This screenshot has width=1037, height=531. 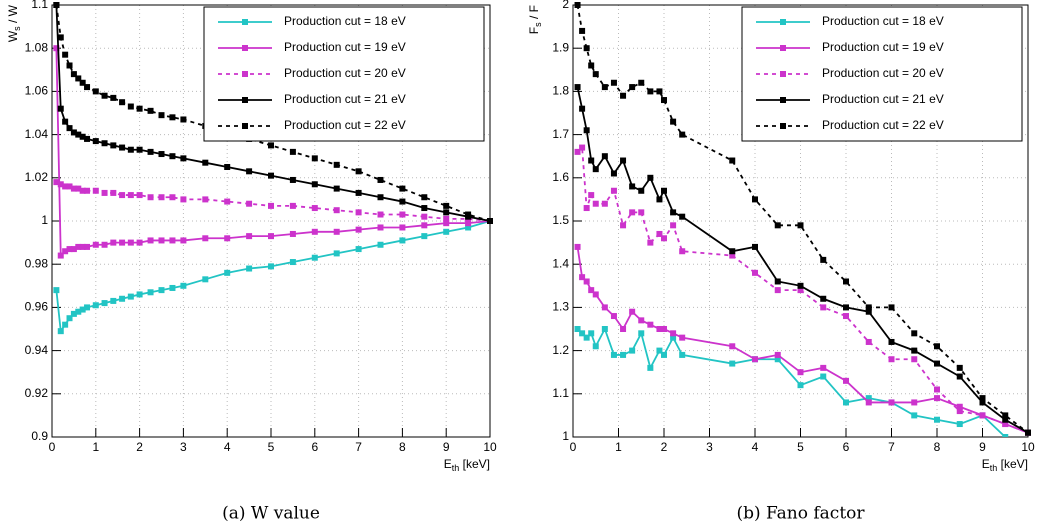 What do you see at coordinates (13, 36) in the screenshot?
I see `y-axis-label-part: W` at bounding box center [13, 36].